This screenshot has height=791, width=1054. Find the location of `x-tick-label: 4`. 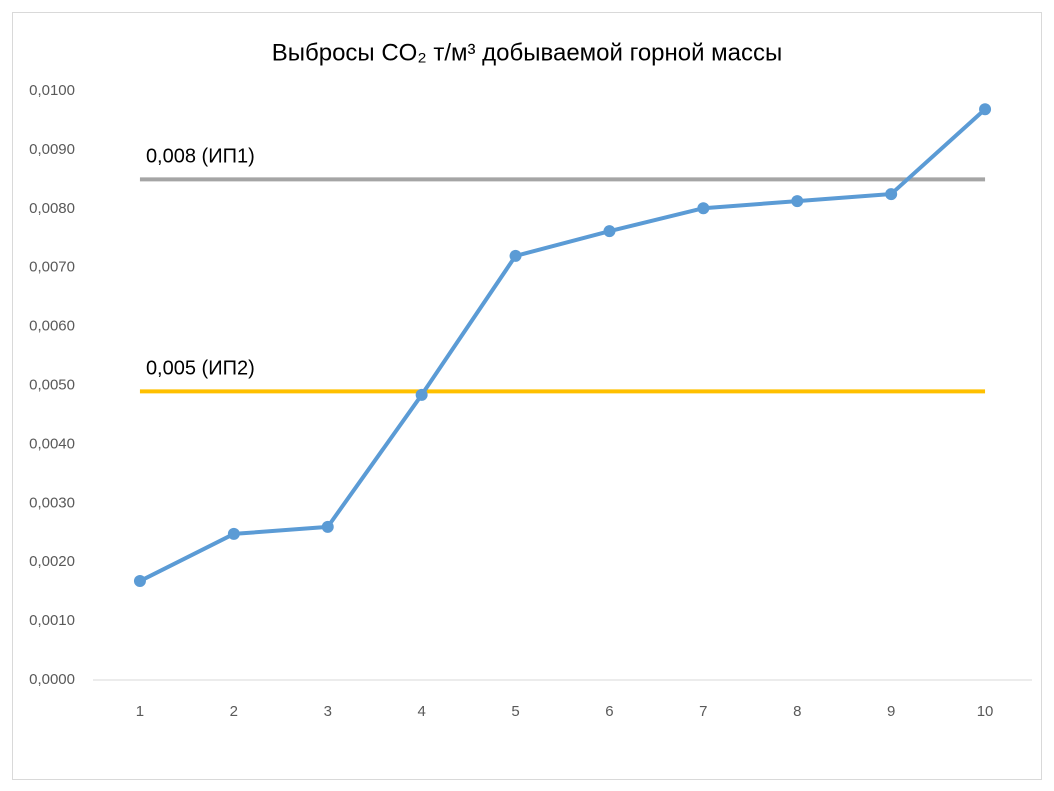

x-tick-label: 4 is located at coordinates (421, 711).